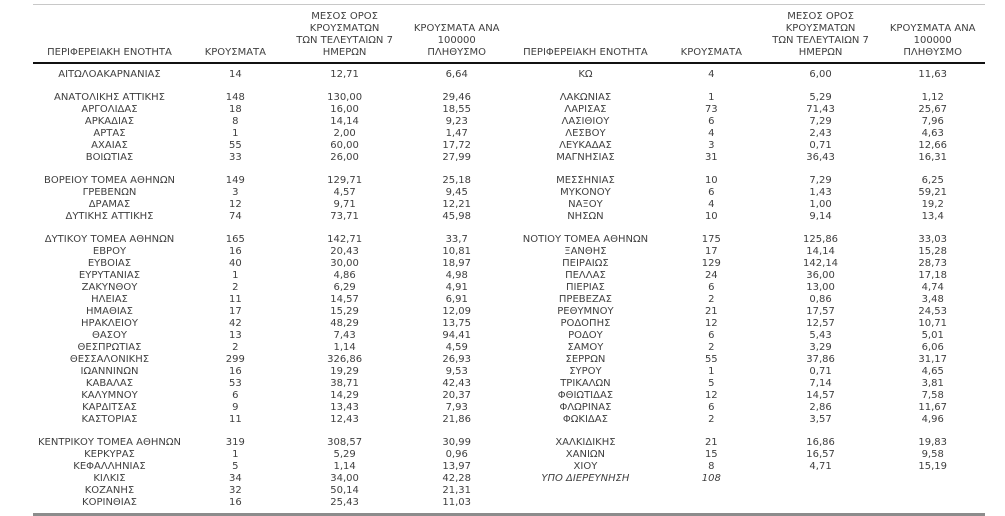 This screenshot has width=1005, height=516. I want to click on cases-cell: 299, so click(235, 359).